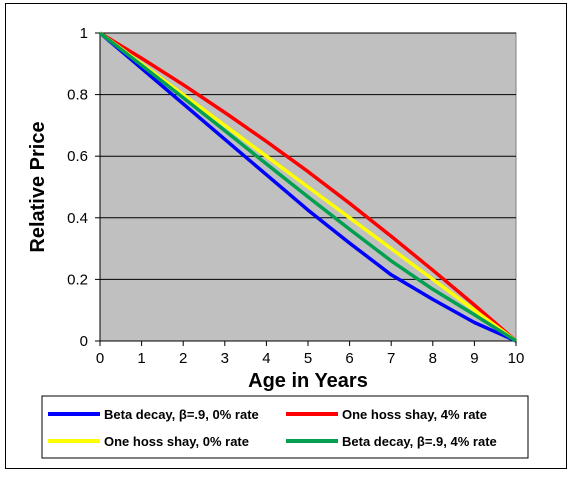  I want to click on y-tick-label-2: 0.4, so click(77, 218).